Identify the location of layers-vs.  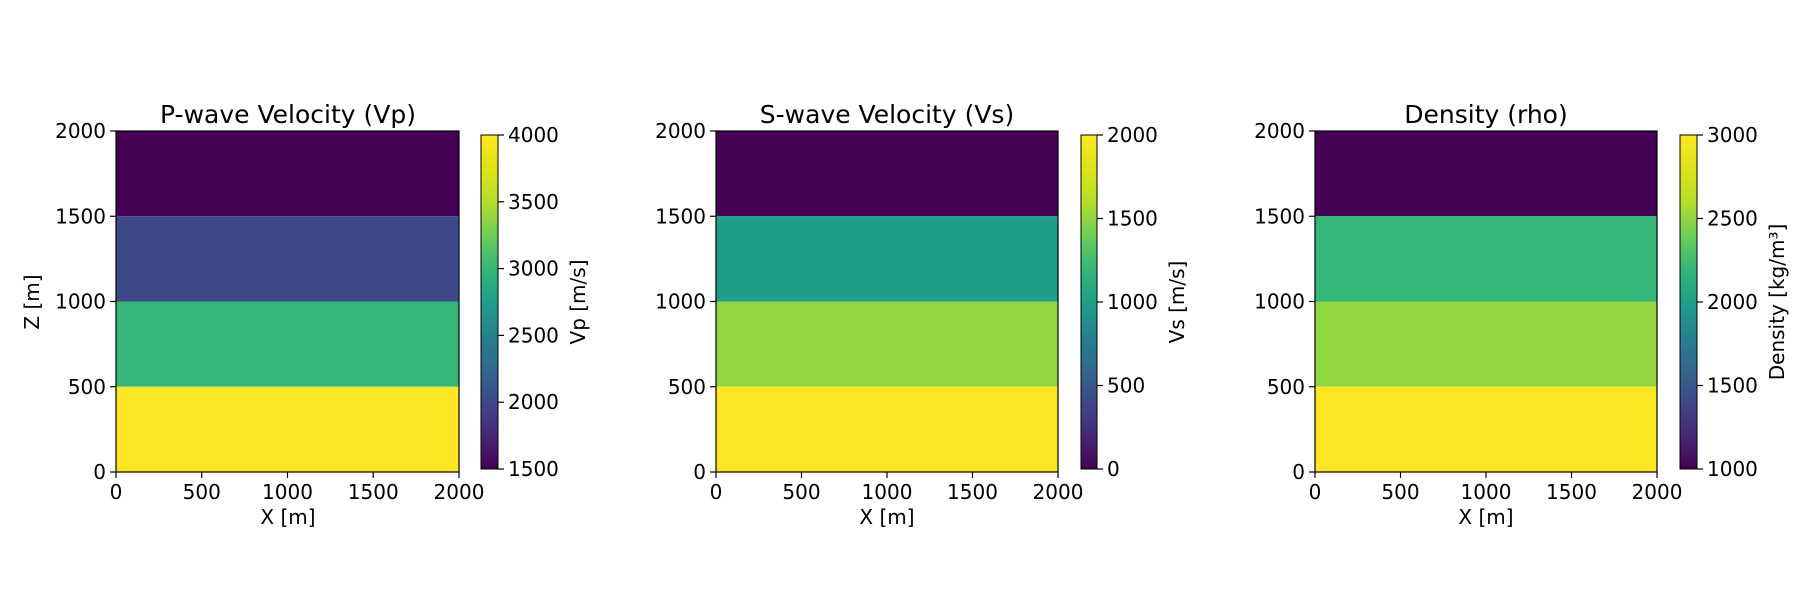
(887, 301).